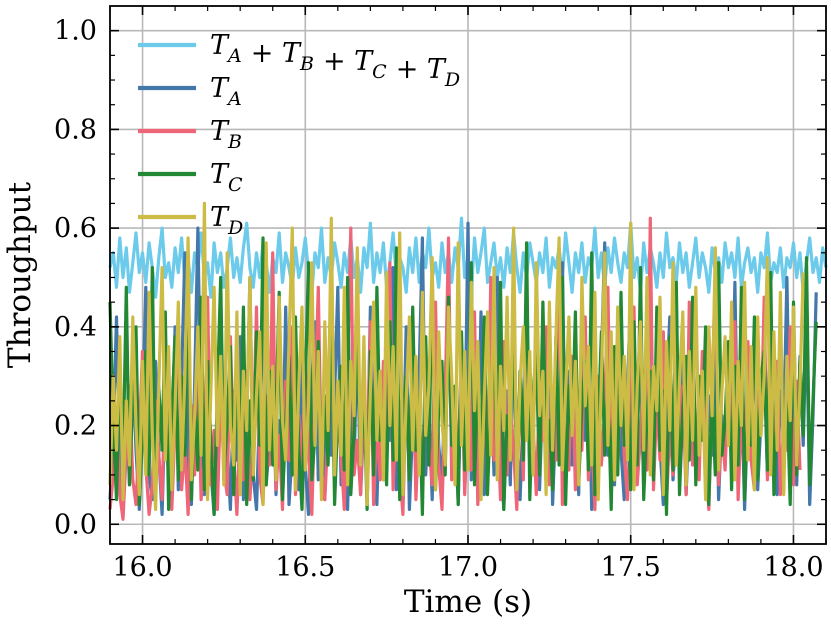 The image size is (831, 624). What do you see at coordinates (468, 567) in the screenshot?
I see `x-tick-label: 17.0` at bounding box center [468, 567].